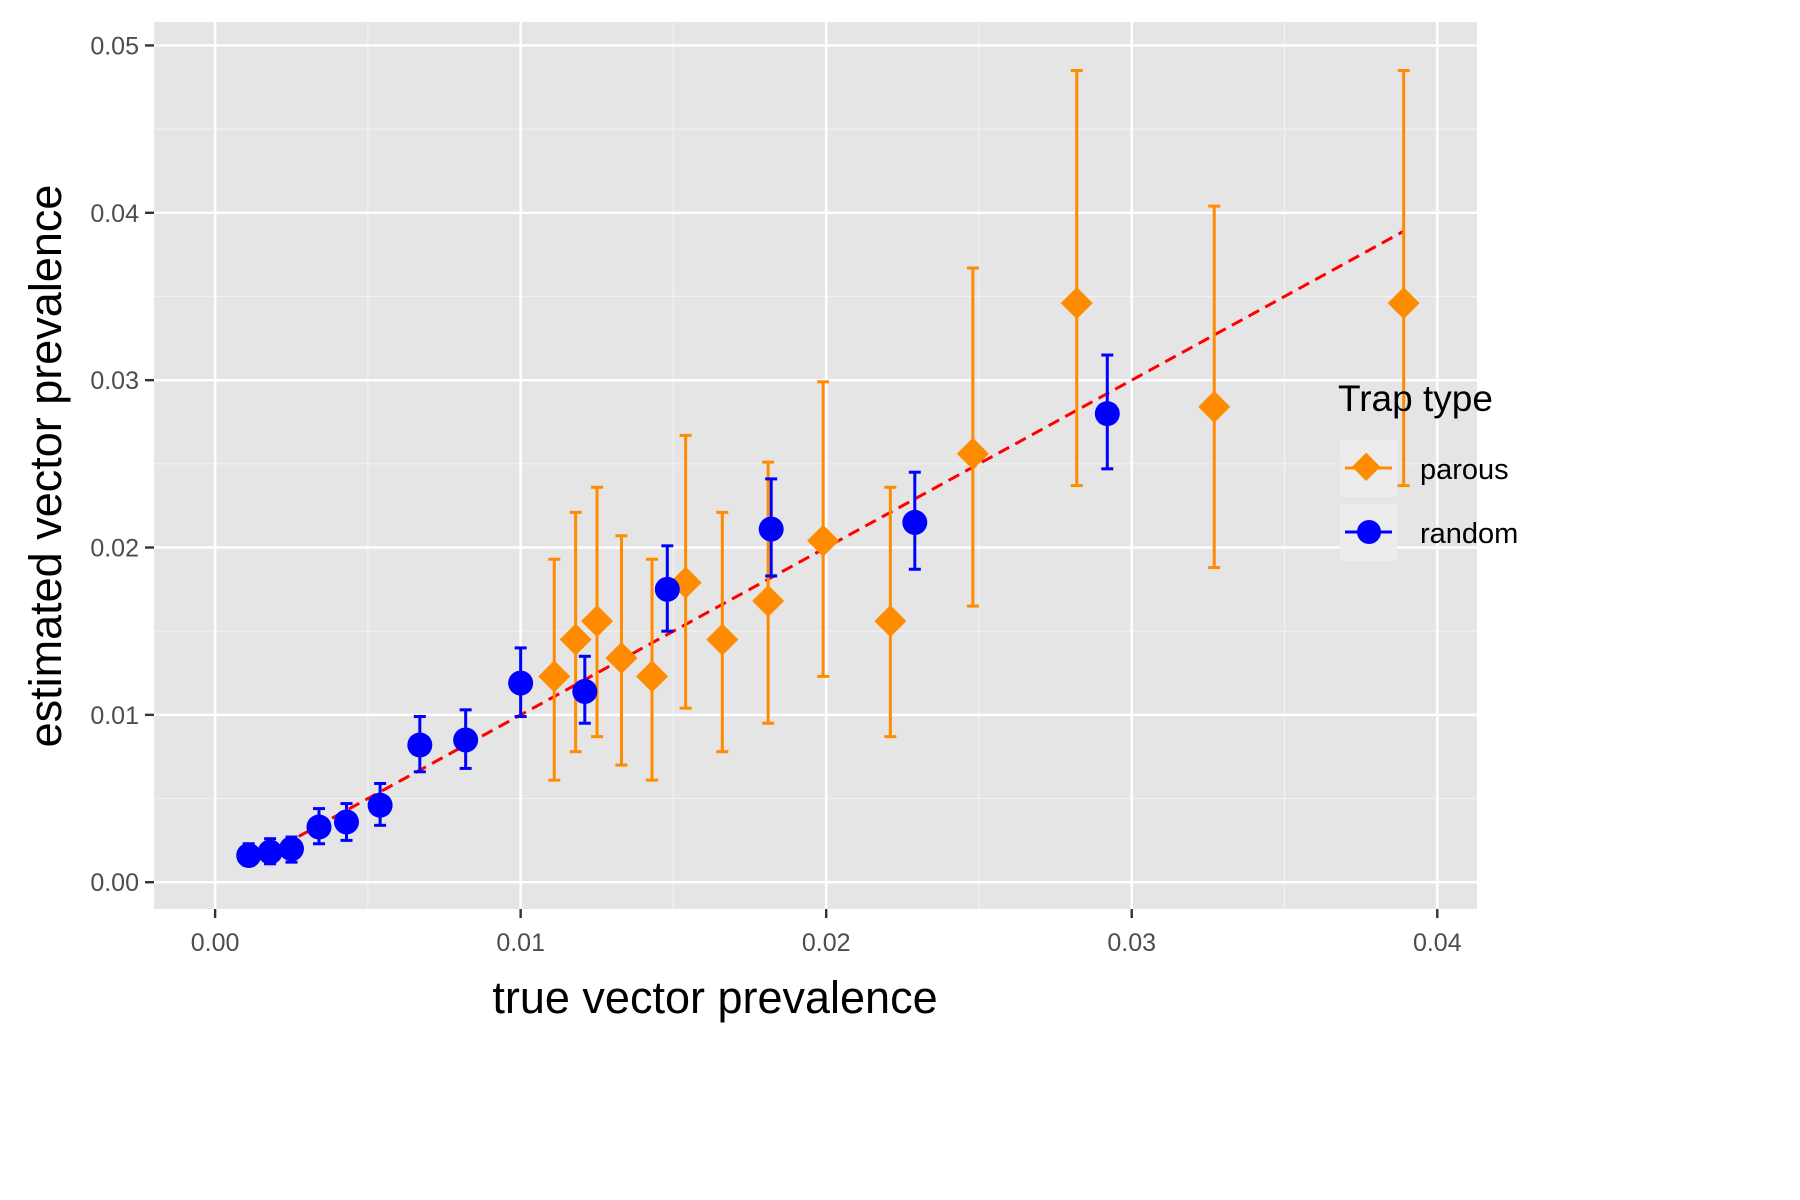 The image size is (1800, 1200). I want to click on legend-key-random-circle, so click(1369, 532).